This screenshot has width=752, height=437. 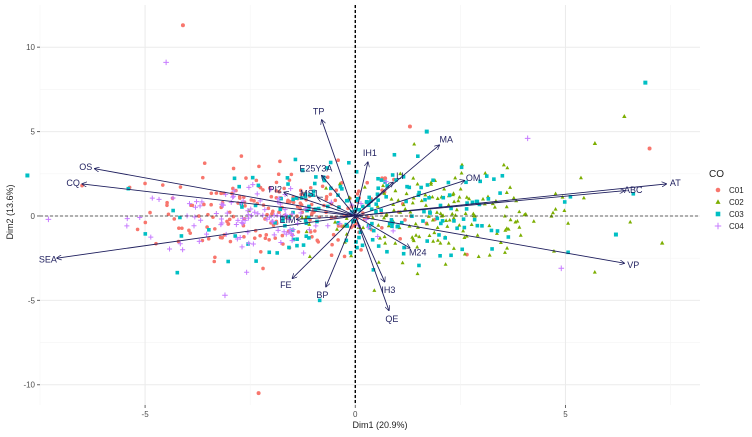 I want to click on arrow-label-li: LI, so click(x=400, y=176).